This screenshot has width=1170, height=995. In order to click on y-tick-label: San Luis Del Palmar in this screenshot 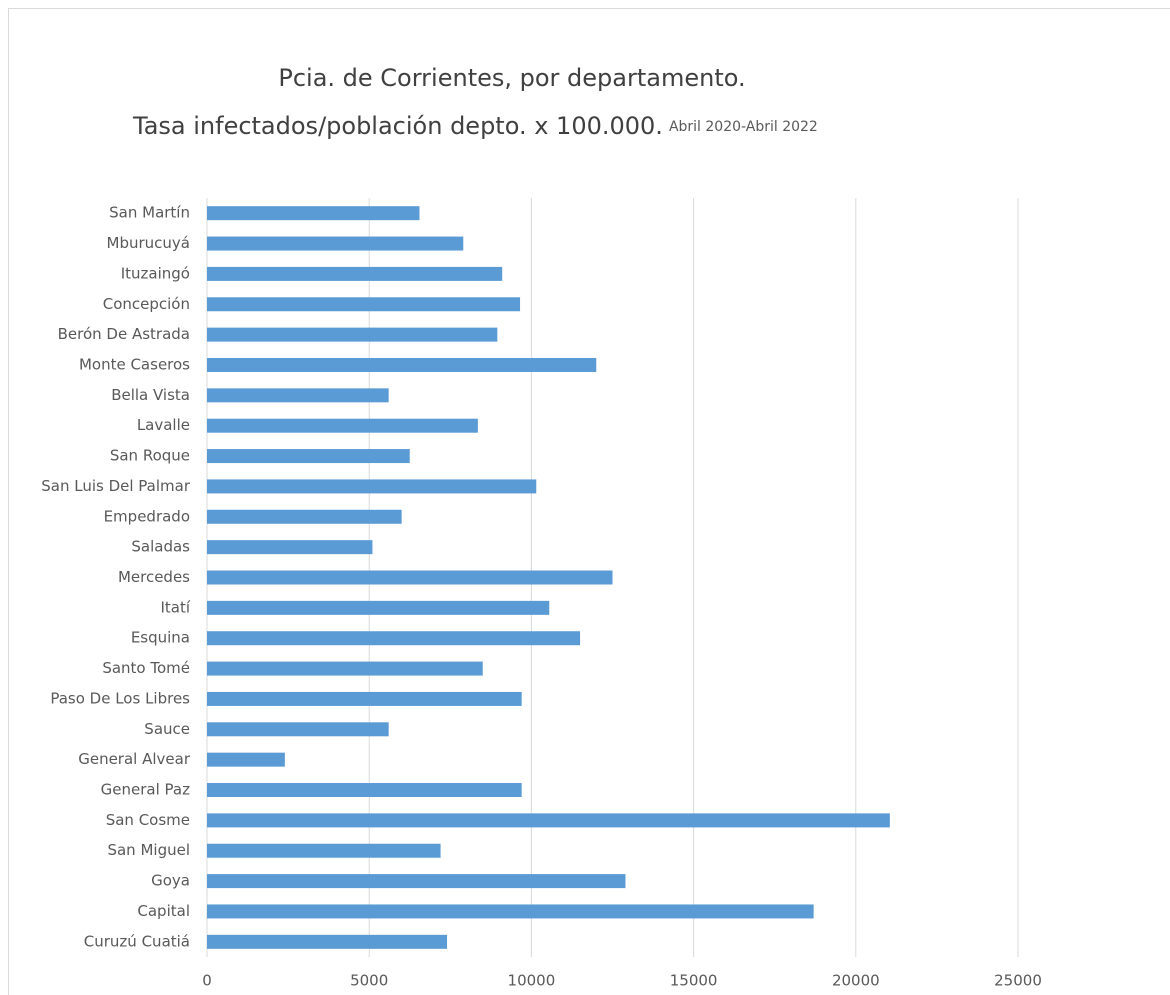, I will do `click(116, 486)`.